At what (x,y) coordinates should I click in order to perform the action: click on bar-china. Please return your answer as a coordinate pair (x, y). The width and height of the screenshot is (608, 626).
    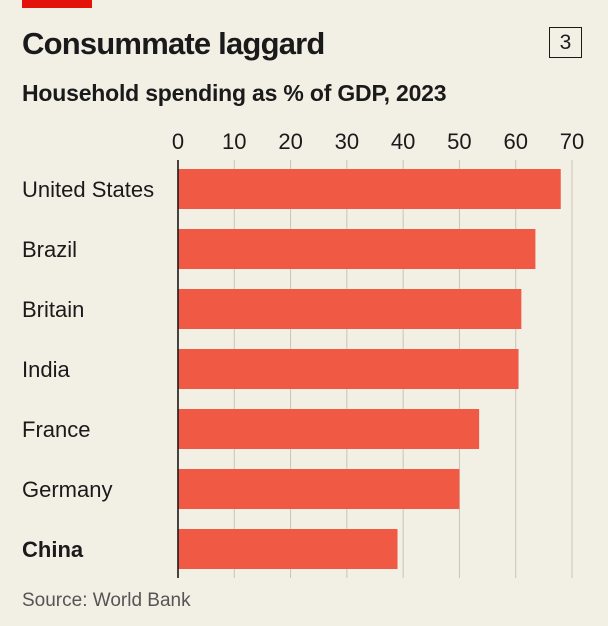
    Looking at the image, I should click on (288, 549).